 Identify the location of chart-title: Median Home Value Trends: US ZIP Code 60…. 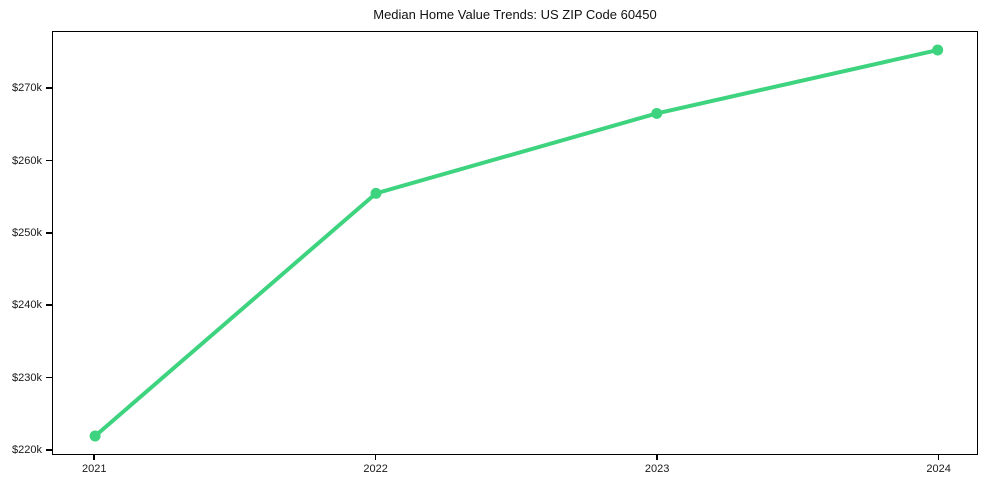
(515, 14).